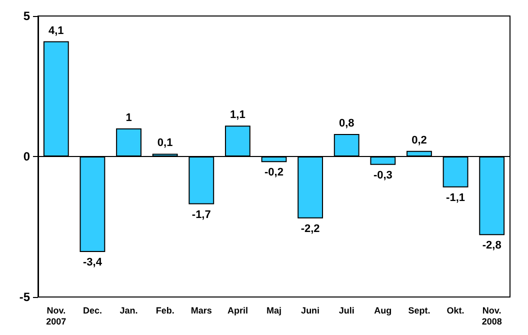 The image size is (528, 335). What do you see at coordinates (456, 198) in the screenshot?
I see `data-label: -1,1` at bounding box center [456, 198].